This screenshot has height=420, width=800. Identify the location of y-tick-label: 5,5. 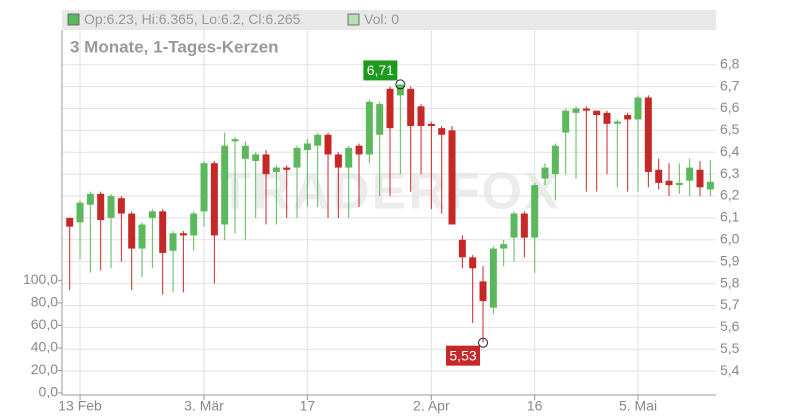
(730, 348).